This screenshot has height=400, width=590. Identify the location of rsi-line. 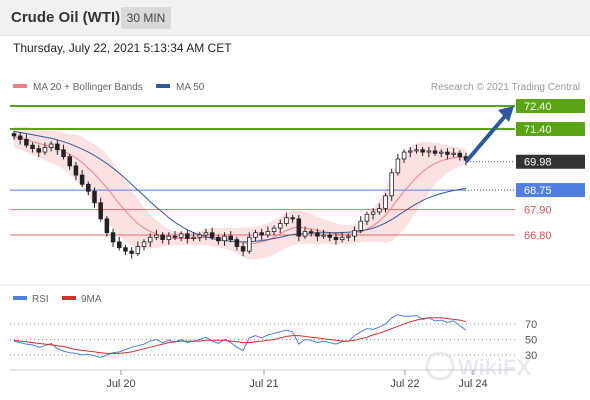
(240, 336).